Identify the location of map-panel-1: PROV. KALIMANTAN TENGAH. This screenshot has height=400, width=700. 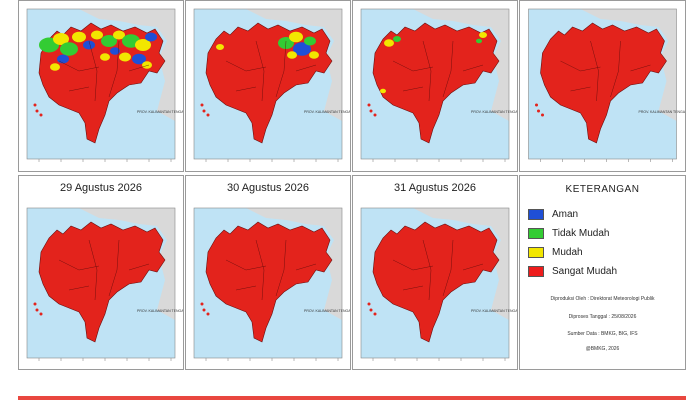
(101, 86).